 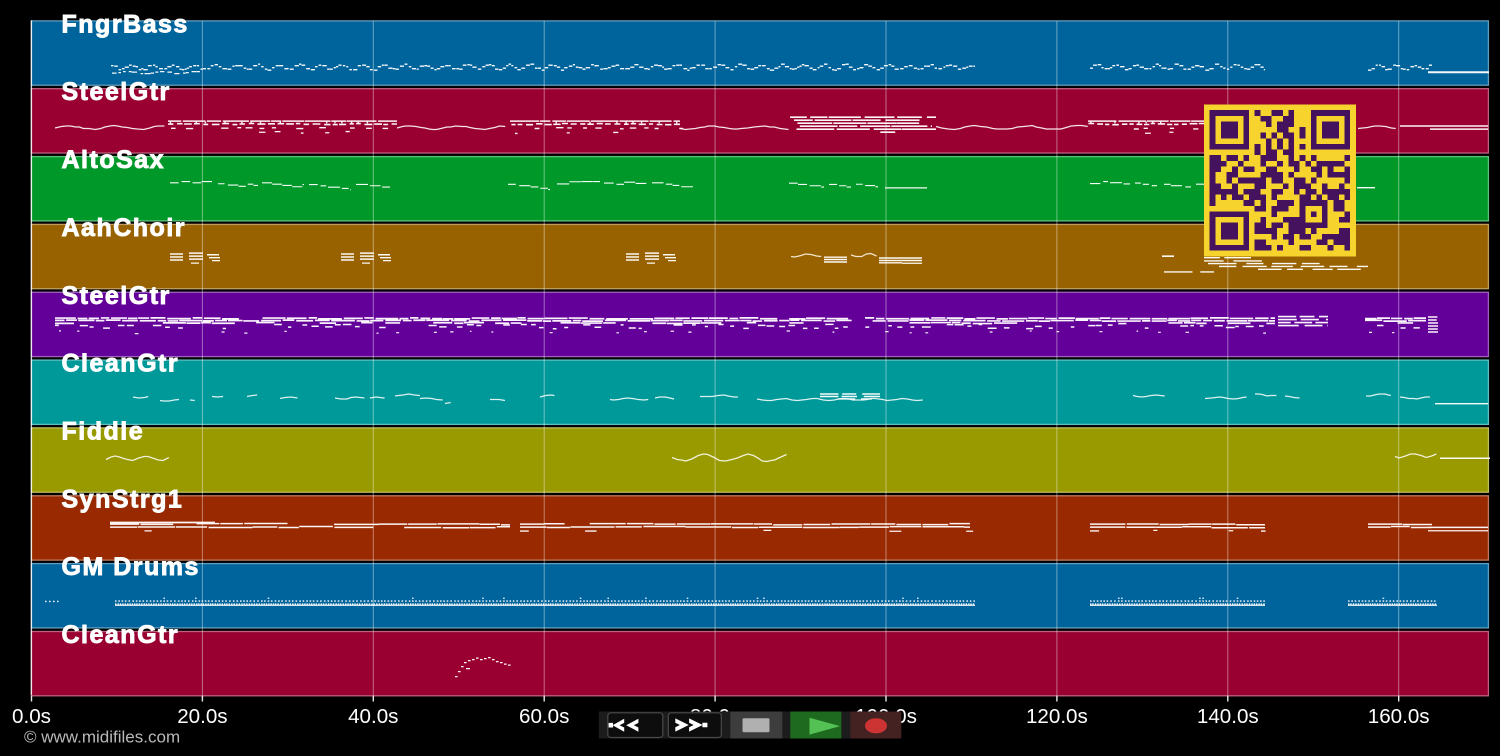 I want to click on svg-text: GM Drums, so click(x=131, y=567).